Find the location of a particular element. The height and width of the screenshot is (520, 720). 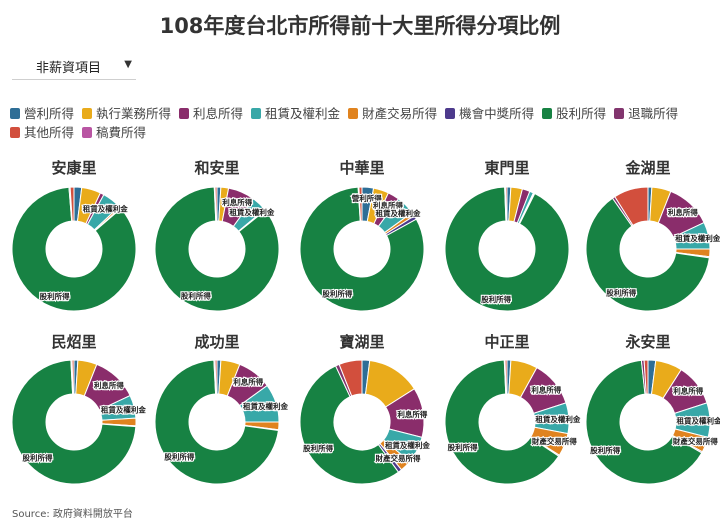

legend-item: 其他所得 is located at coordinates (42, 132).